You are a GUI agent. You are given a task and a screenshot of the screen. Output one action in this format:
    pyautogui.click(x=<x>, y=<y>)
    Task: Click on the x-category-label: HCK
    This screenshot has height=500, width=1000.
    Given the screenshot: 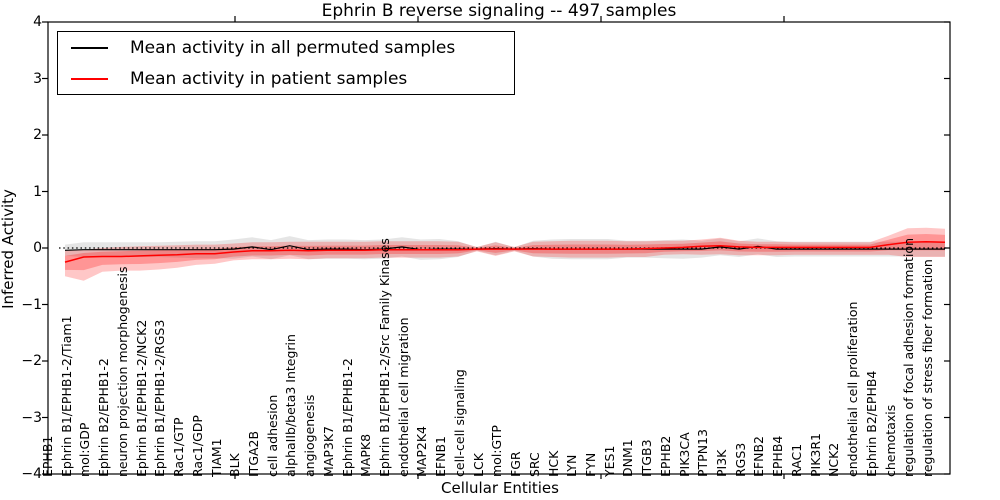 What is the action you would take?
    pyautogui.click(x=553, y=463)
    